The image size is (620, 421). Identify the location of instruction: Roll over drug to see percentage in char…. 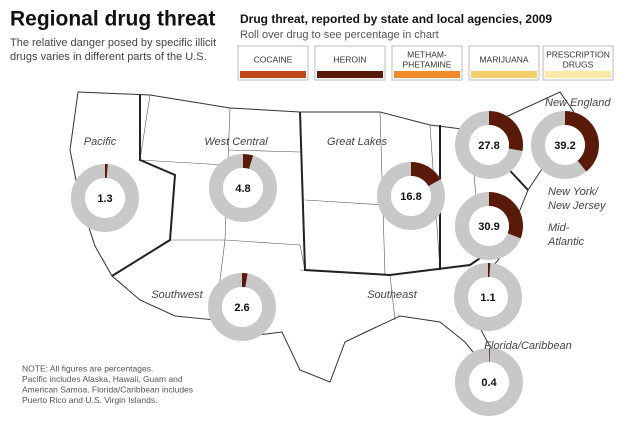
(339, 35).